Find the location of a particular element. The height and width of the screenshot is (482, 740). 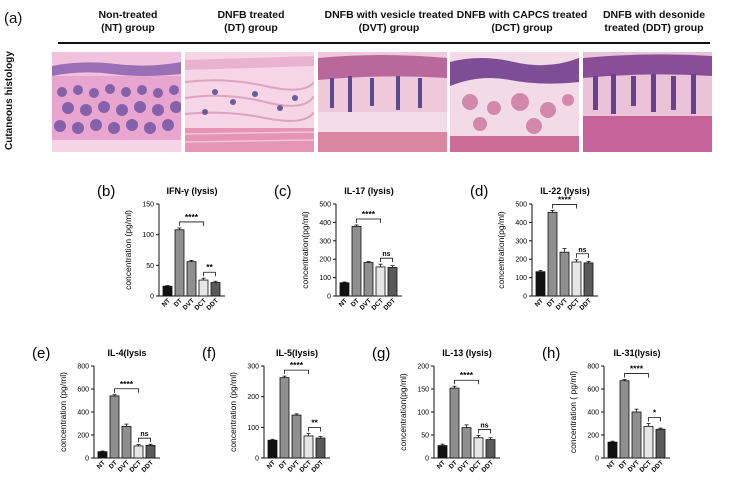

histology-image-nt is located at coordinates (116, 102).